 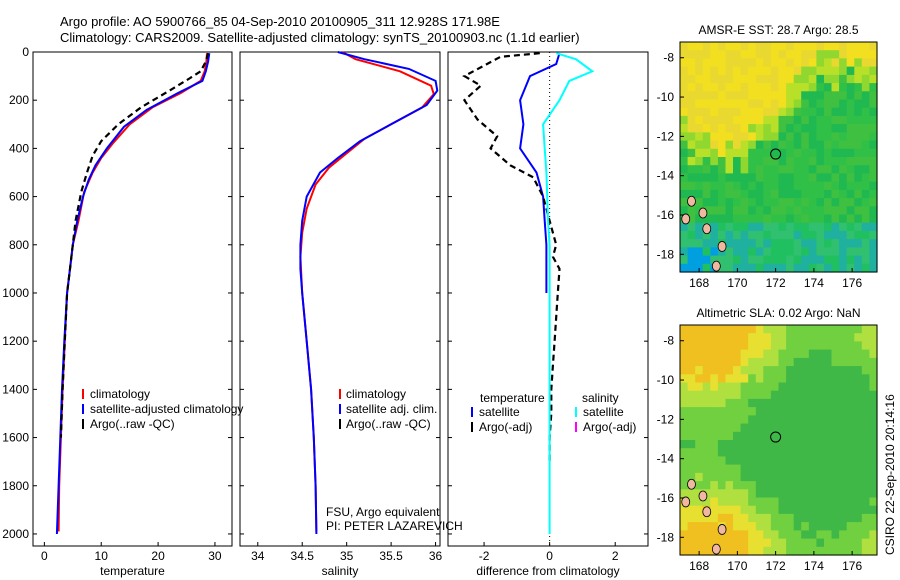 What do you see at coordinates (779, 440) in the screenshot?
I see `sla-map-heatmap-cells` at bounding box center [779, 440].